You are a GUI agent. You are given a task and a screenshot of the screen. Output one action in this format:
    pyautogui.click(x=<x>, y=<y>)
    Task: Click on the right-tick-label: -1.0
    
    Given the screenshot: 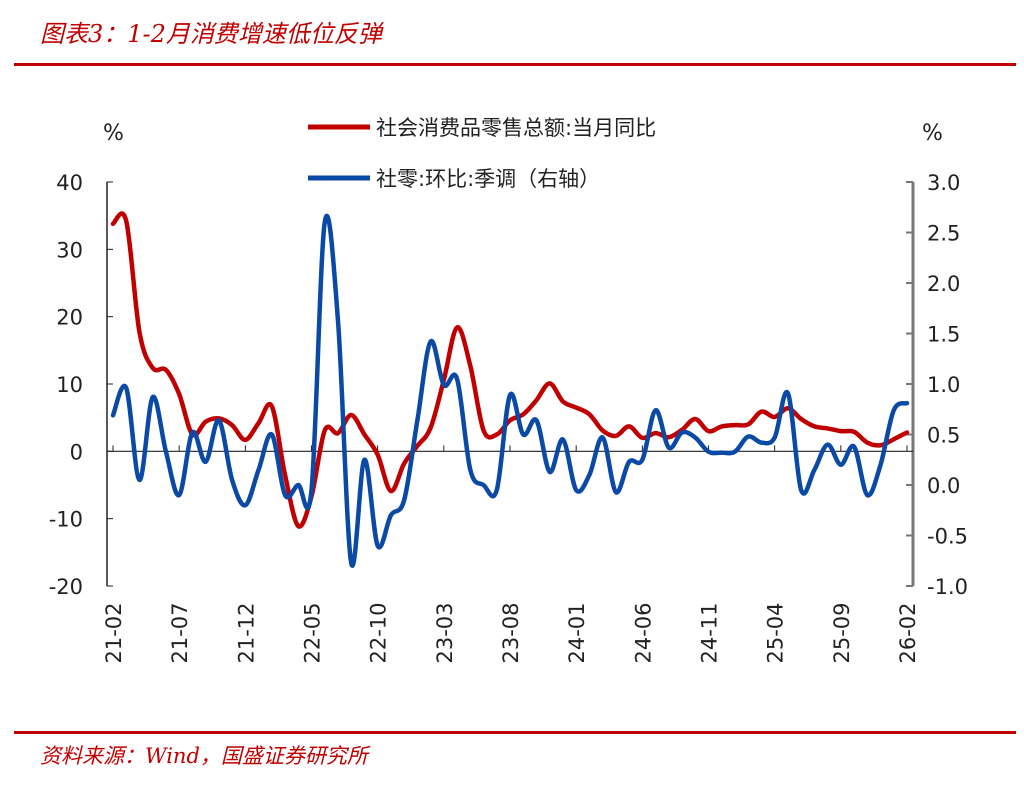 What is the action you would take?
    pyautogui.click(x=947, y=587)
    